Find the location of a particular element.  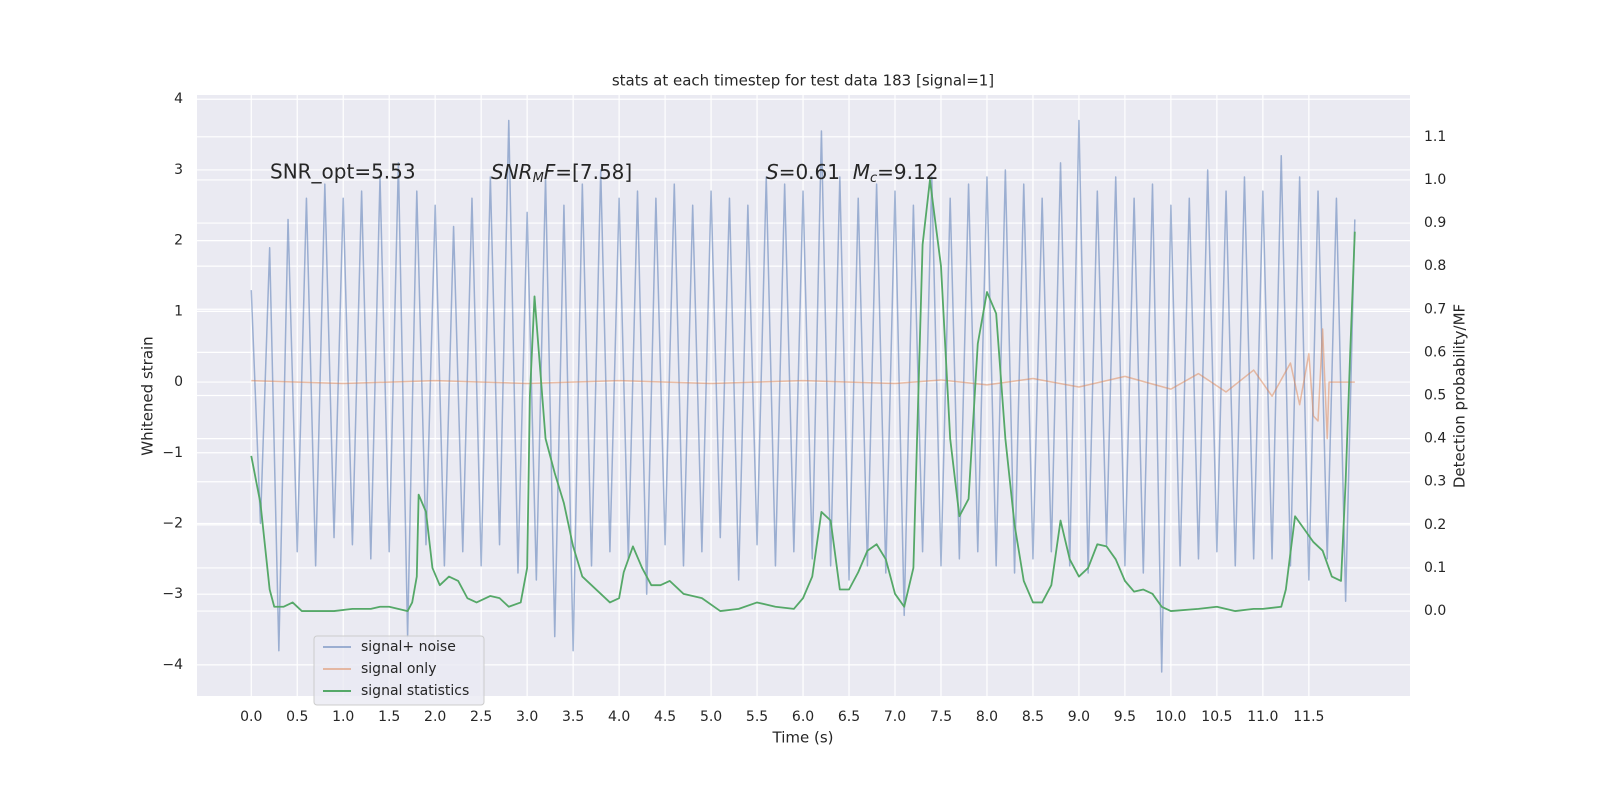

annotation: SNRMF=[7.58] is located at coordinates (561, 173).